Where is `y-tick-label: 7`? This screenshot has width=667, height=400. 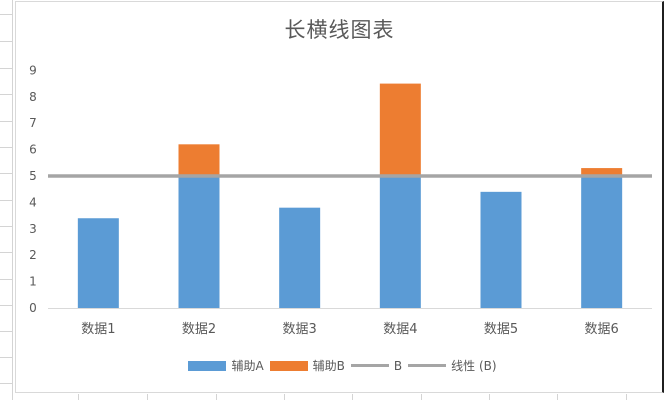 y-tick-label: 7 is located at coordinates (33, 123).